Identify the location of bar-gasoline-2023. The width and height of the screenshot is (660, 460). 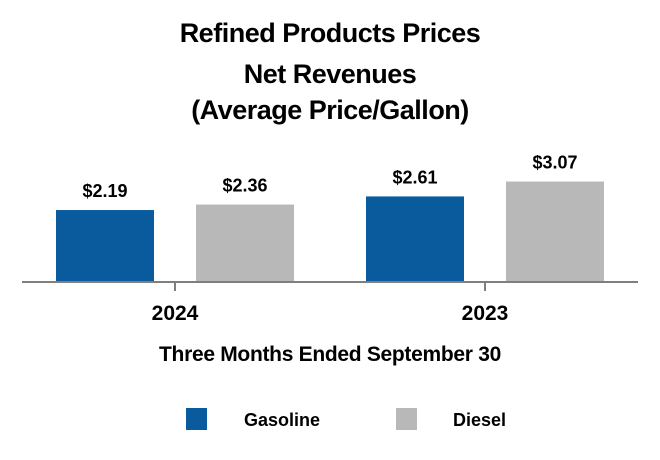
(415, 238).